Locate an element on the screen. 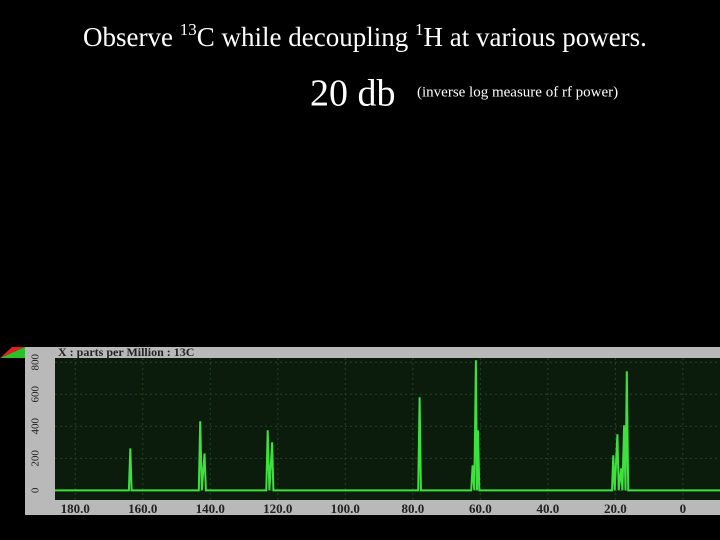 This screenshot has width=720, height=540. title-sup: 1 is located at coordinates (419, 29).